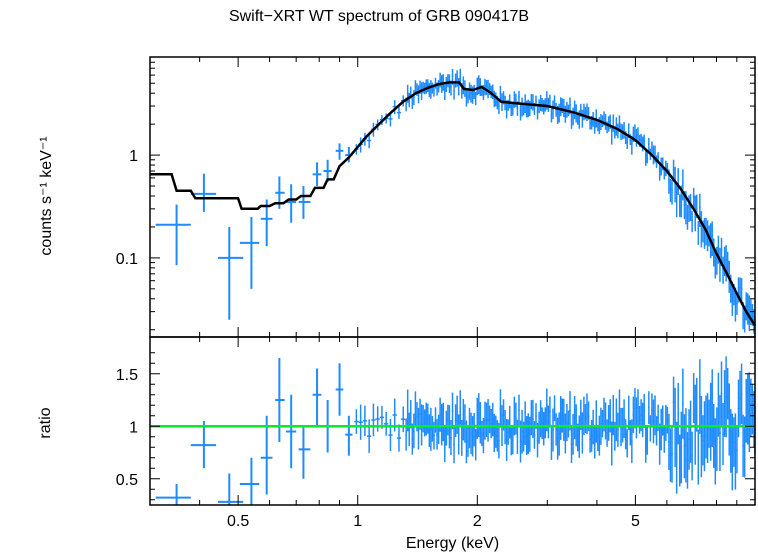 The image size is (758, 556). What do you see at coordinates (127, 480) in the screenshot?
I see `lower-y-tick-label: 0.5` at bounding box center [127, 480].